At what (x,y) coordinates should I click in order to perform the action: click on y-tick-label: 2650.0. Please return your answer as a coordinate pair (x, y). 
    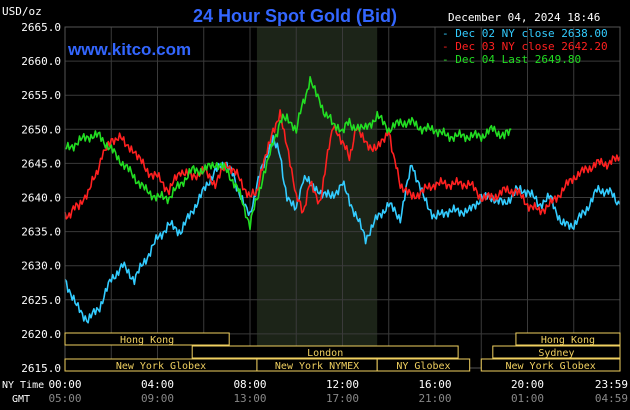
    Looking at the image, I should click on (41, 129).